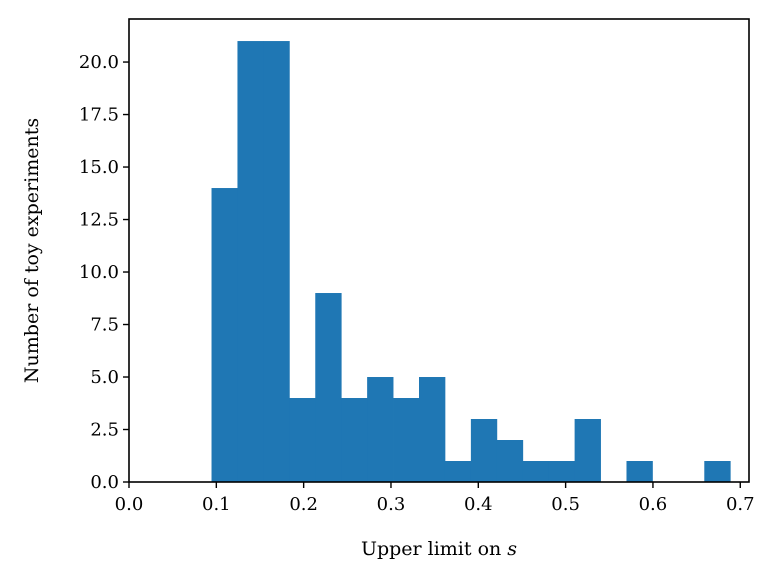 This screenshot has width=778, height=586. I want to click on y-tick-label: 7.5, so click(104, 325).